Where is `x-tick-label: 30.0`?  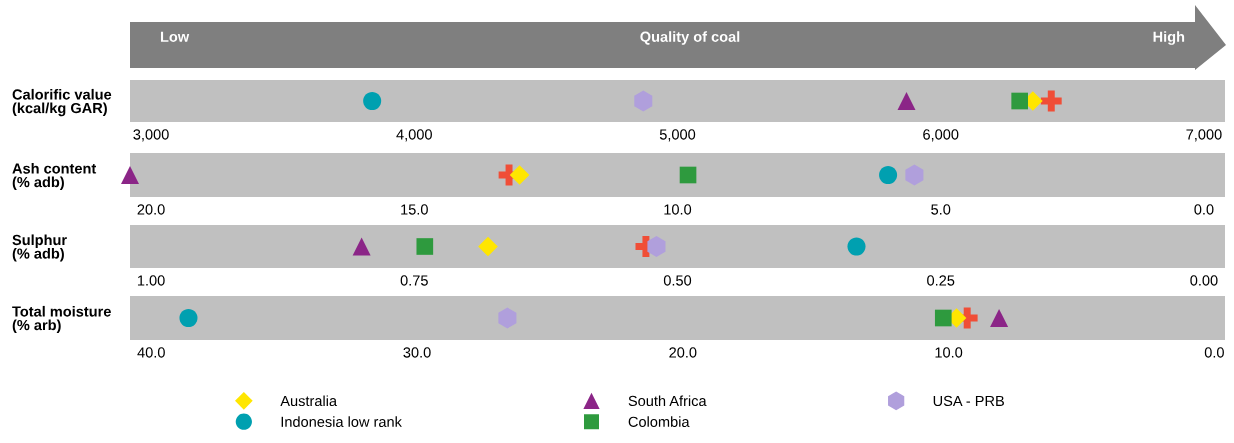 x-tick-label: 30.0 is located at coordinates (417, 352).